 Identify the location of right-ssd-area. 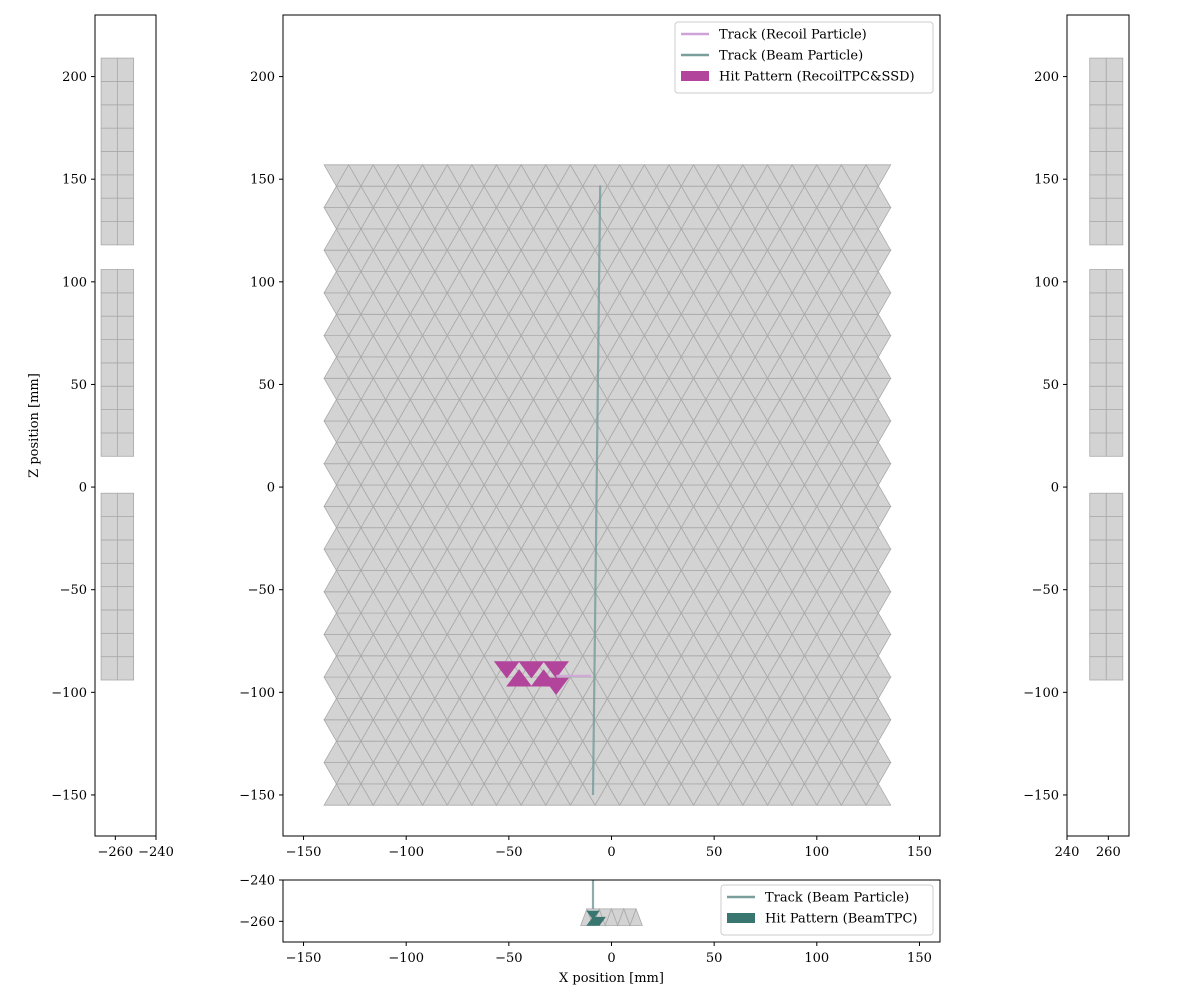
(1106, 369).